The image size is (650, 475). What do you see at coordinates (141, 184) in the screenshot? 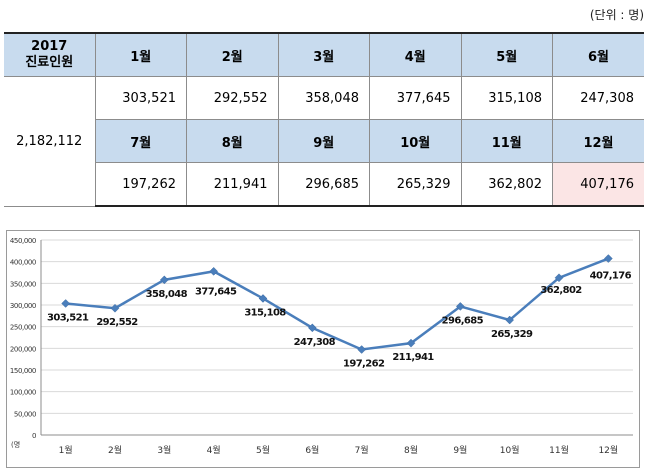
I see `month-value: 197,262` at bounding box center [141, 184].